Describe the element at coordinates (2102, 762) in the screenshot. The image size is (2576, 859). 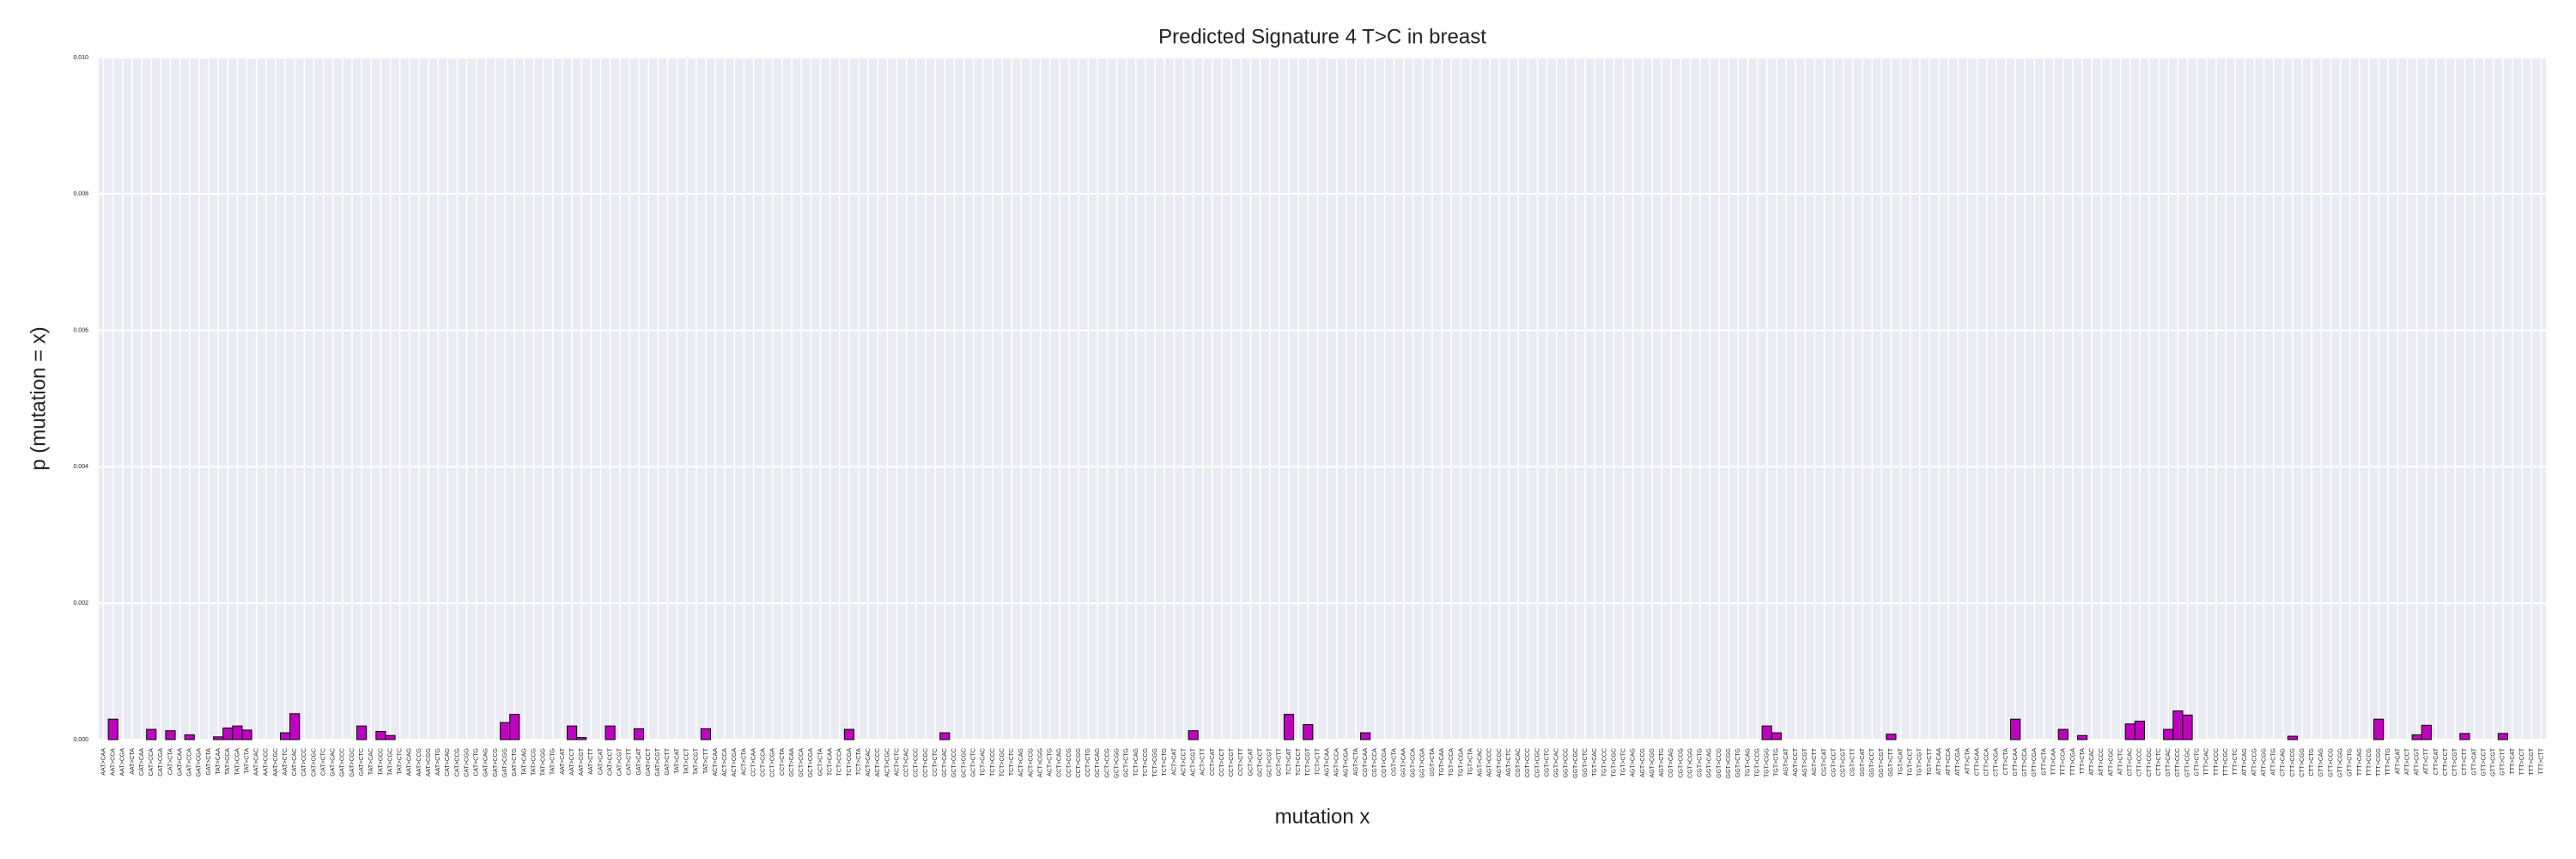
I see `x-tick-label: ATT>CCC` at that location.